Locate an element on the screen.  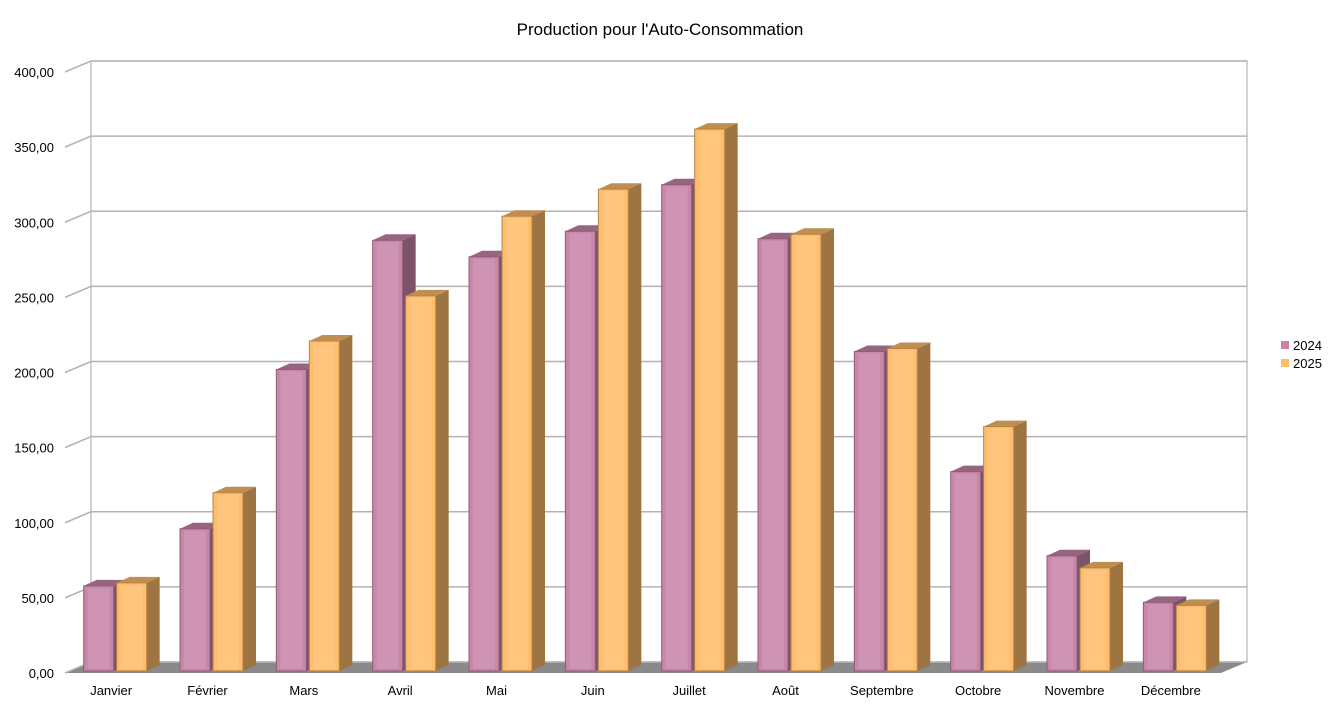
legend-label: 2024 is located at coordinates (1307, 345).